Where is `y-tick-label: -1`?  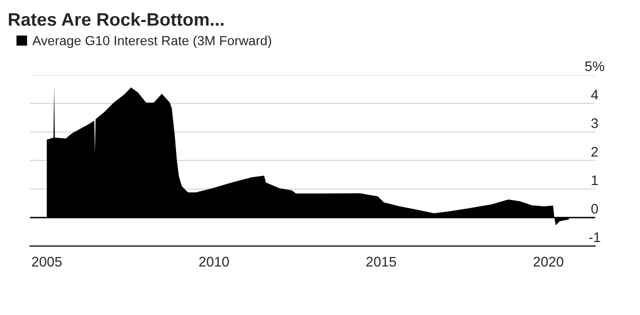 y-tick-label: -1 is located at coordinates (594, 237).